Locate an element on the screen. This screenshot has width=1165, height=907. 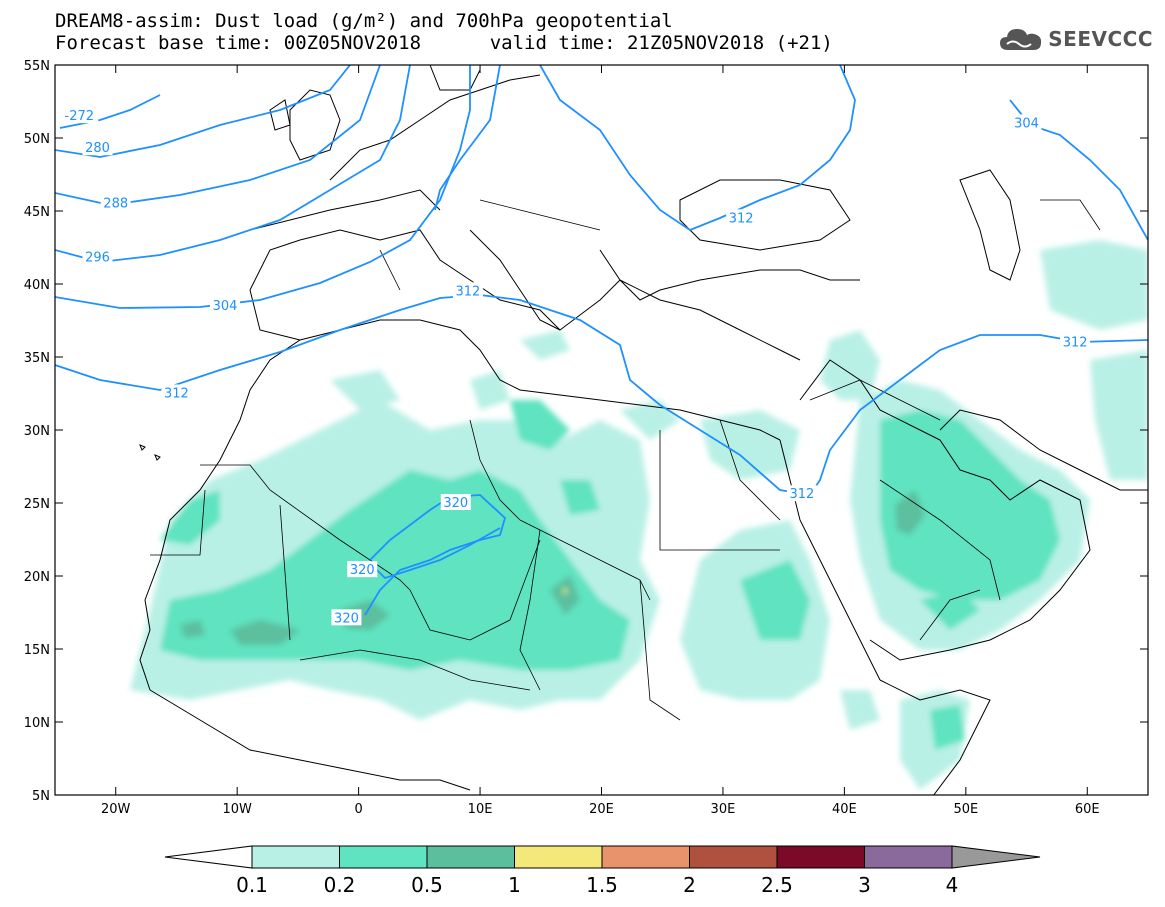
contour-label: -272 is located at coordinates (80, 116).